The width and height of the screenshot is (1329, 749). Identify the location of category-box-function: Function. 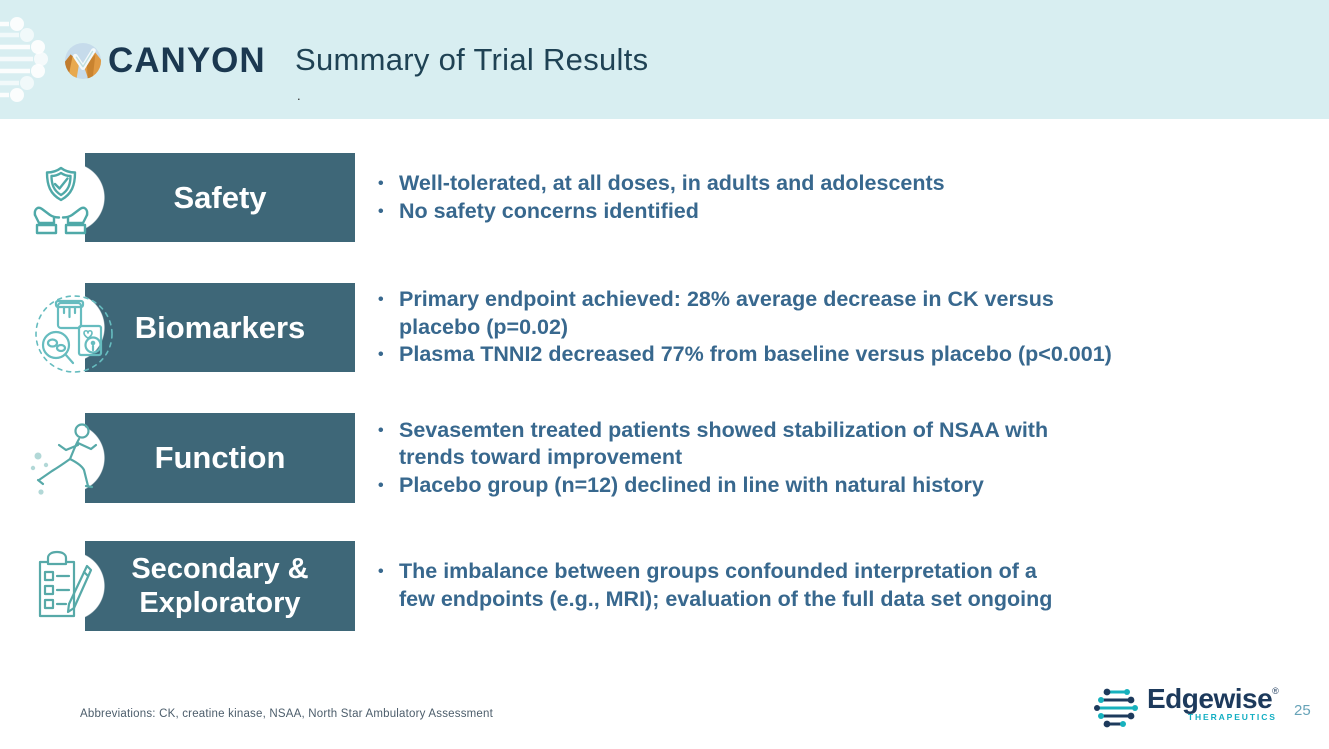
(220, 458).